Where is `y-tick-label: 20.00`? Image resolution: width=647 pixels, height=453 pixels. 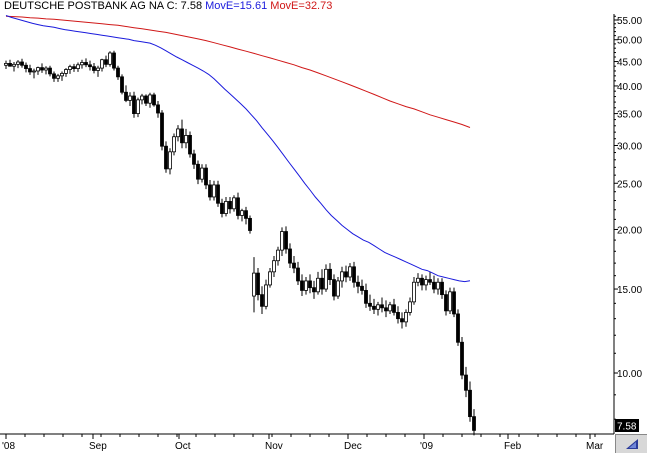
y-tick-label: 20.00 is located at coordinates (629, 230).